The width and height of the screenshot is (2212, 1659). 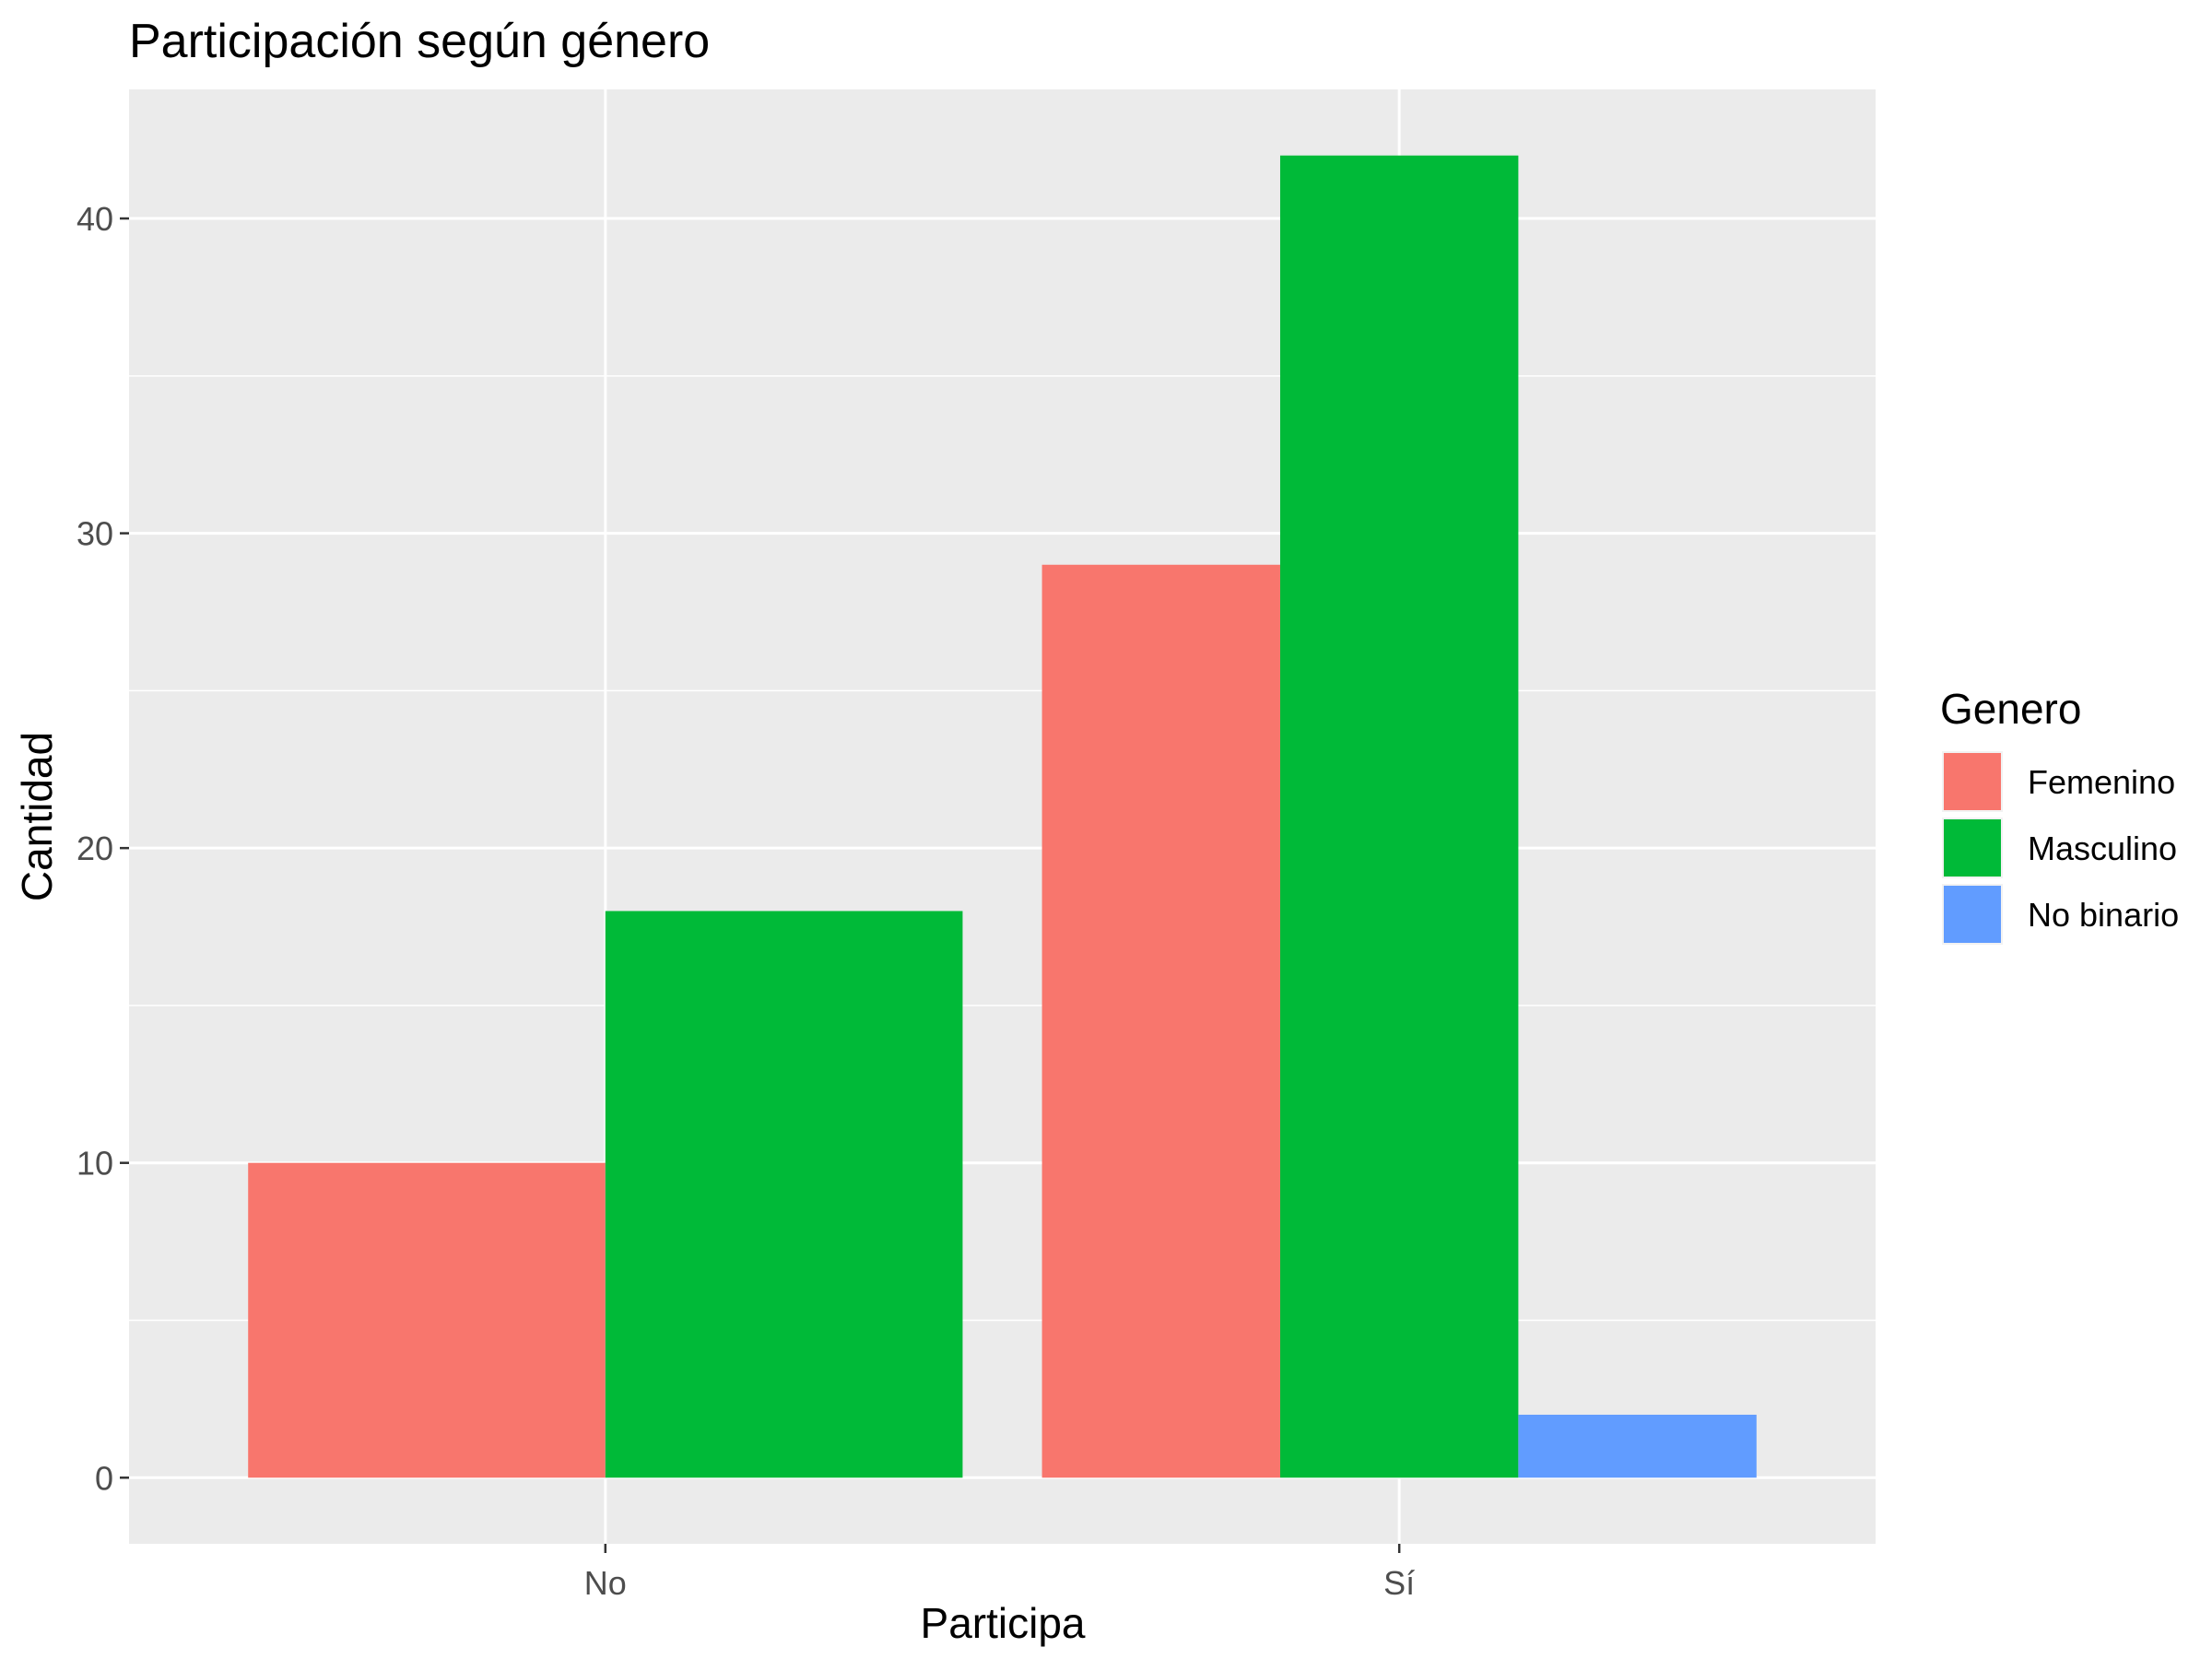 I want to click on x-tick-label: Sí, so click(x=1399, y=1583).